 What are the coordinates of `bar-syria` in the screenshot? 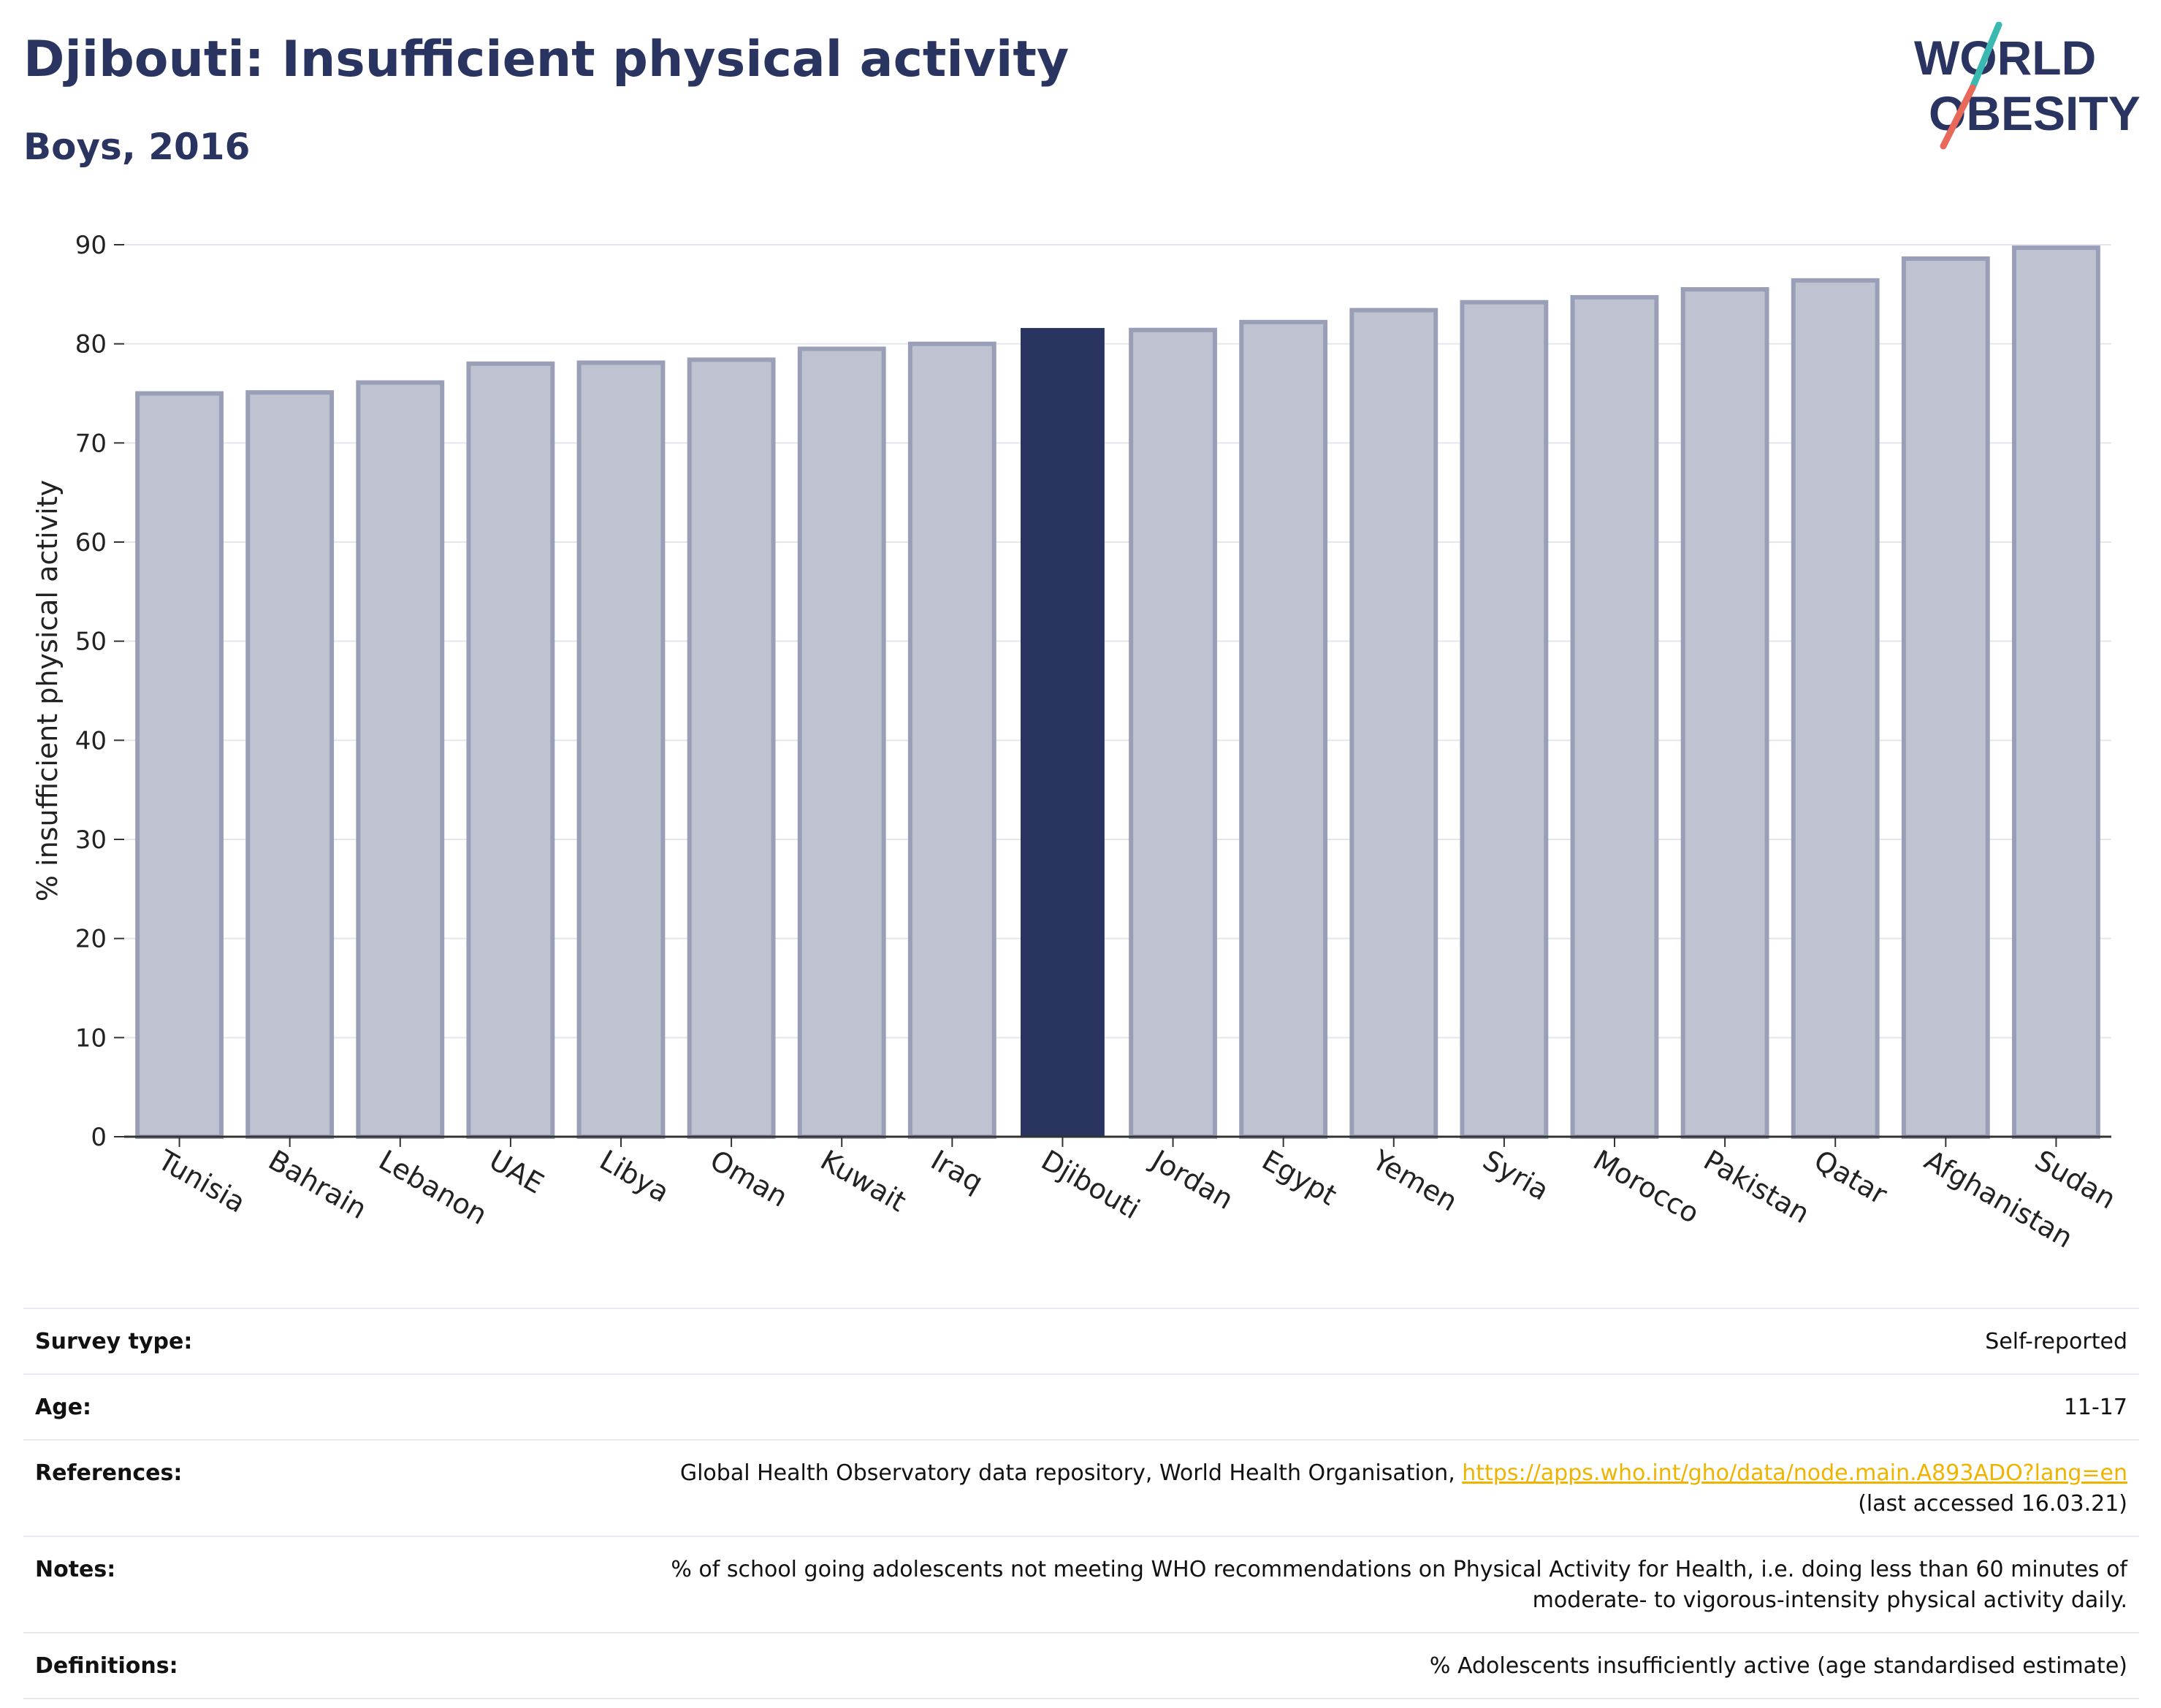 It's located at (1504, 720).